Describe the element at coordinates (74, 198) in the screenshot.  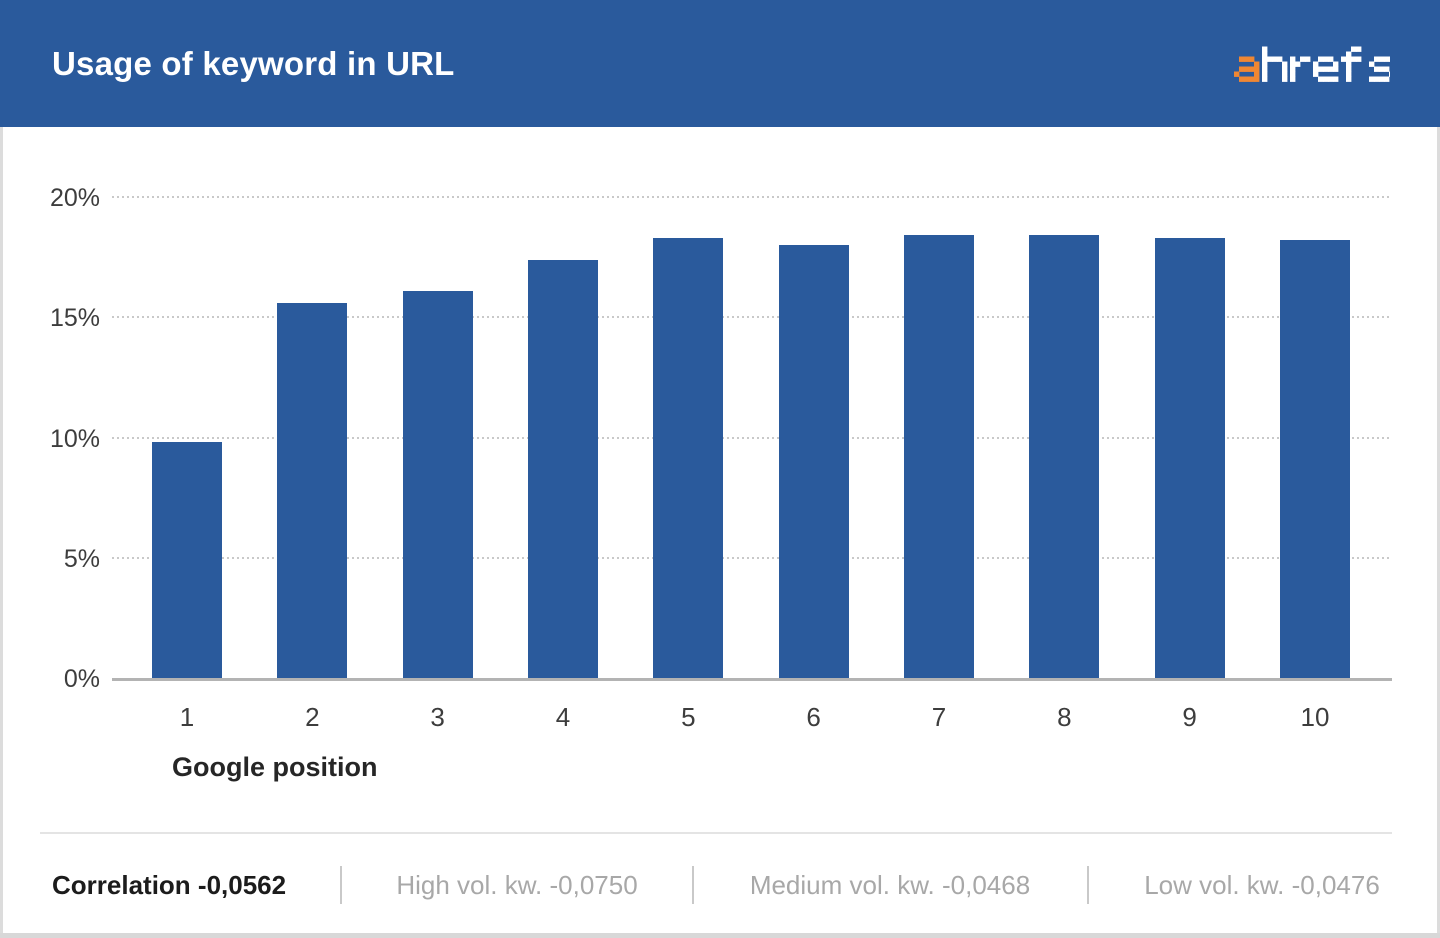
I see `y-tick-label: 20%` at that location.